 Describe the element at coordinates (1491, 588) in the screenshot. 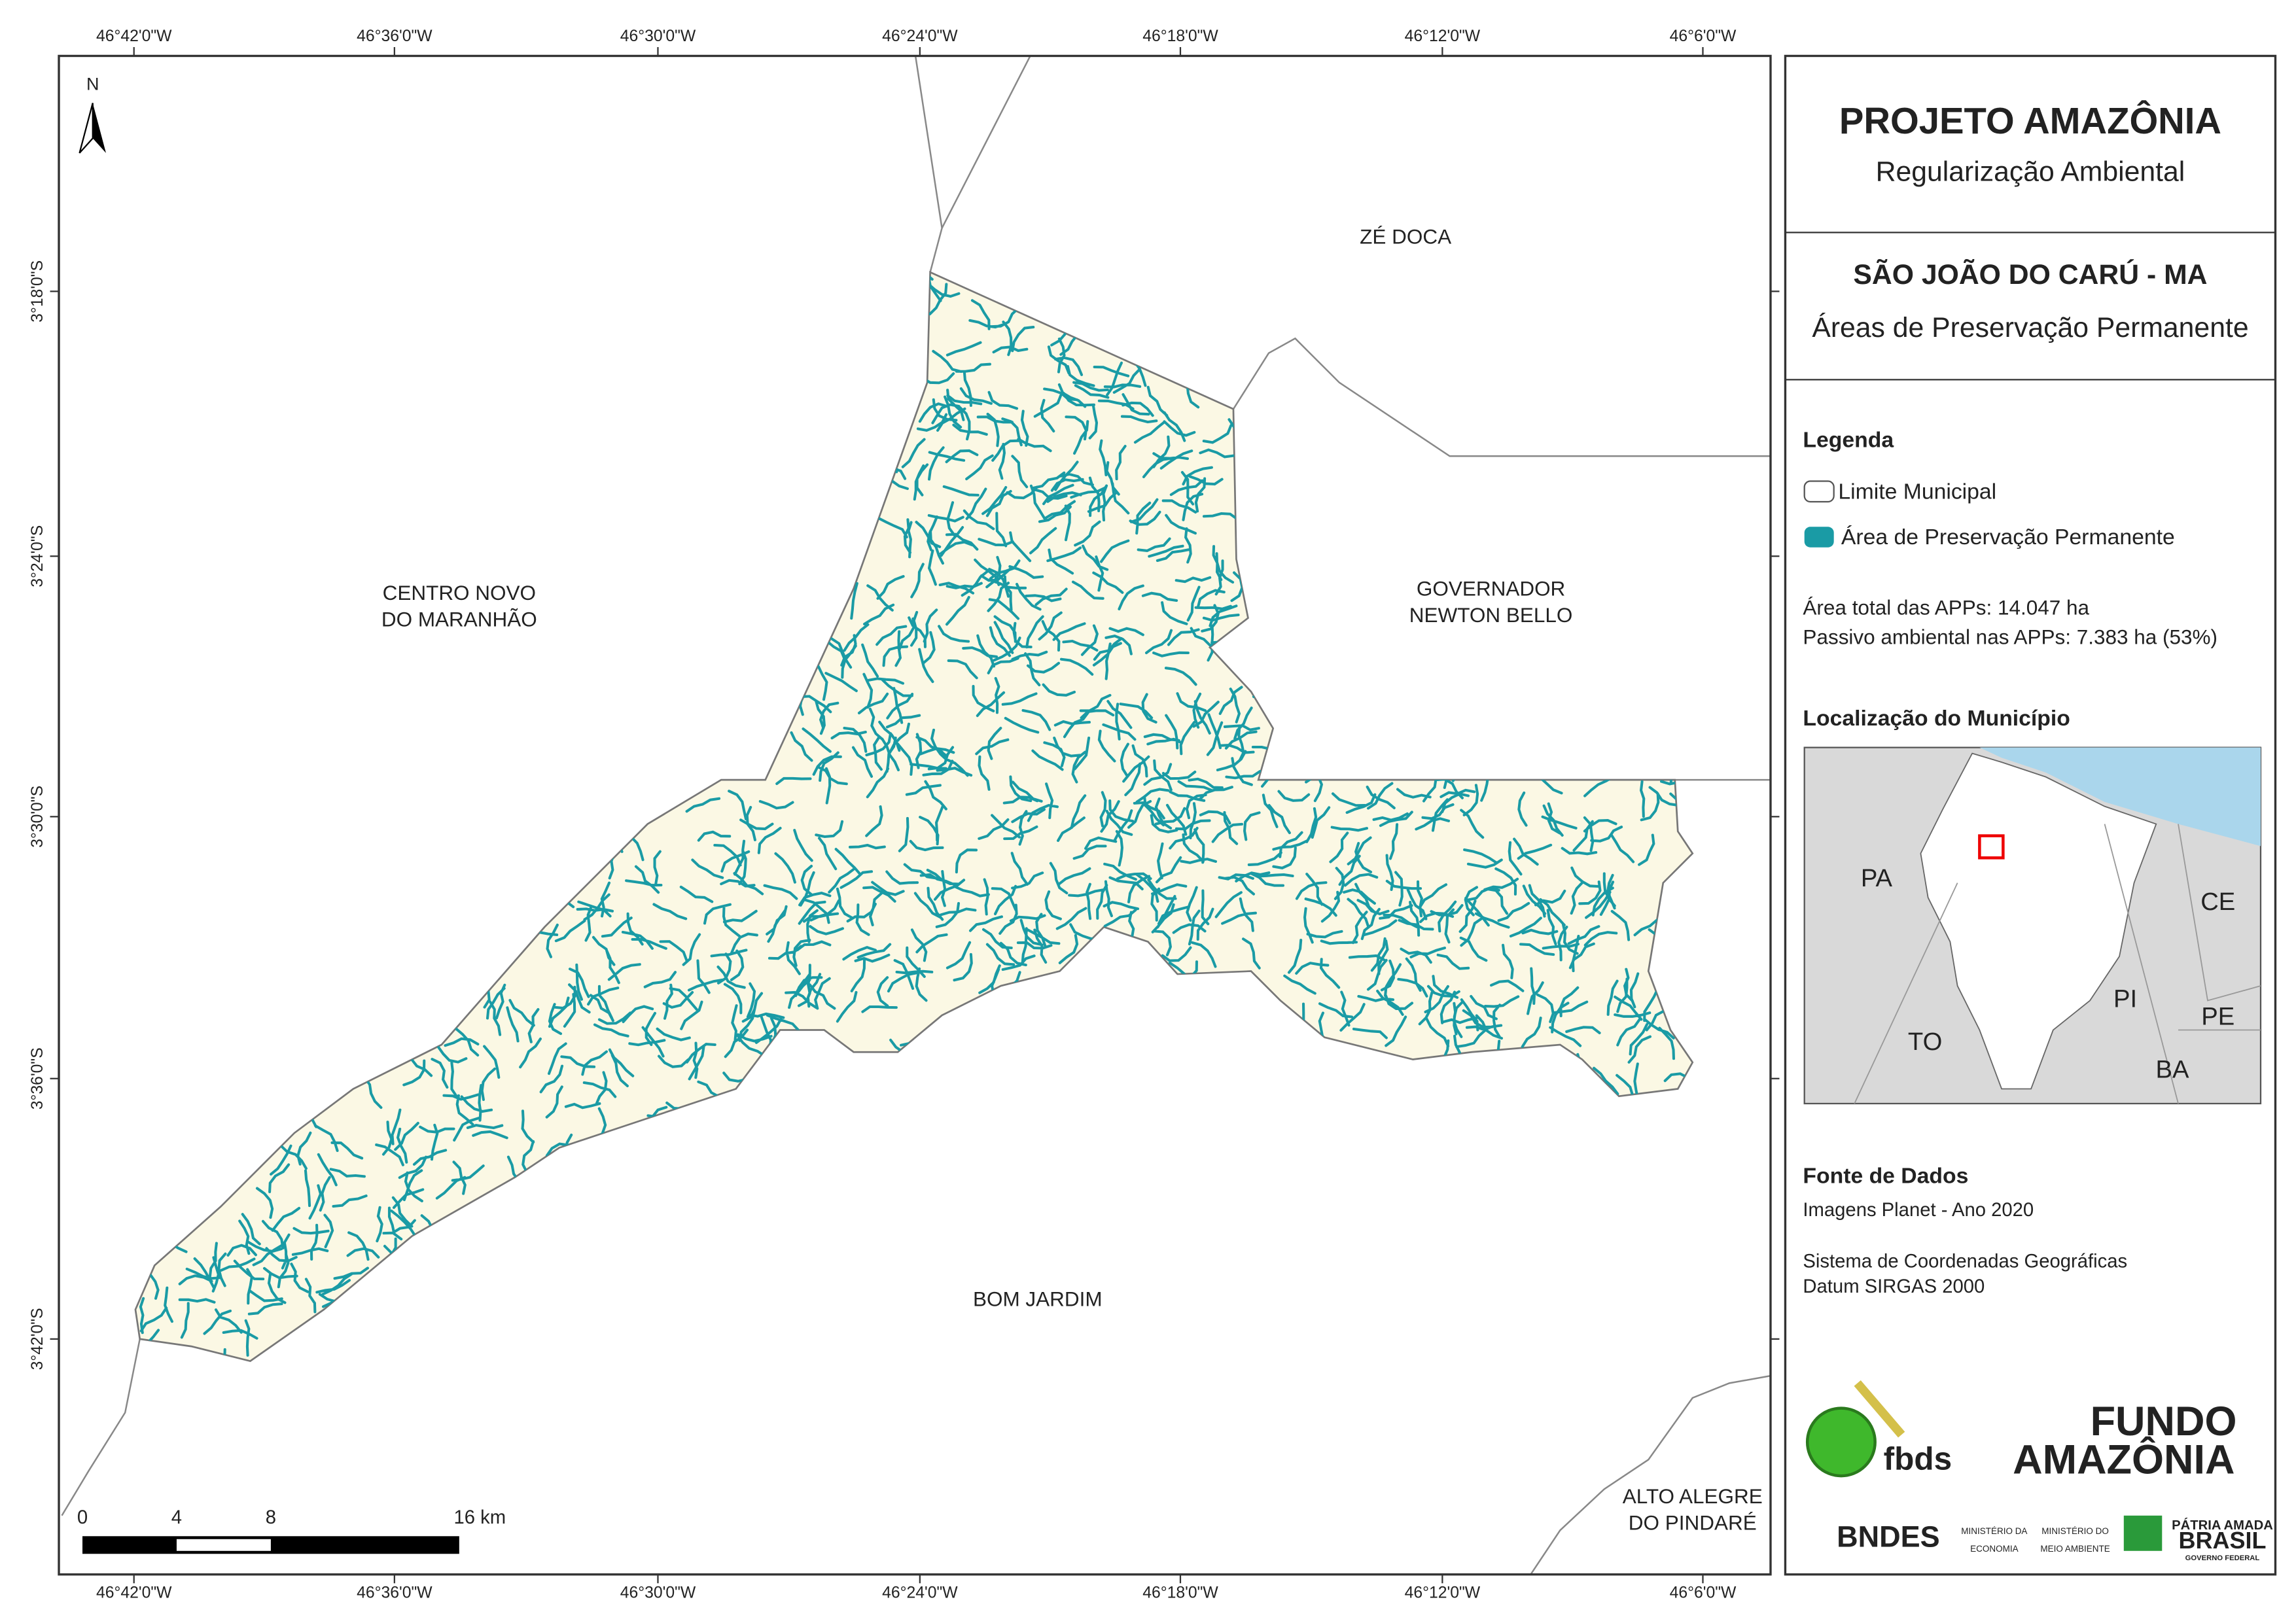

I see `place-label: GOVERNADOR` at that location.